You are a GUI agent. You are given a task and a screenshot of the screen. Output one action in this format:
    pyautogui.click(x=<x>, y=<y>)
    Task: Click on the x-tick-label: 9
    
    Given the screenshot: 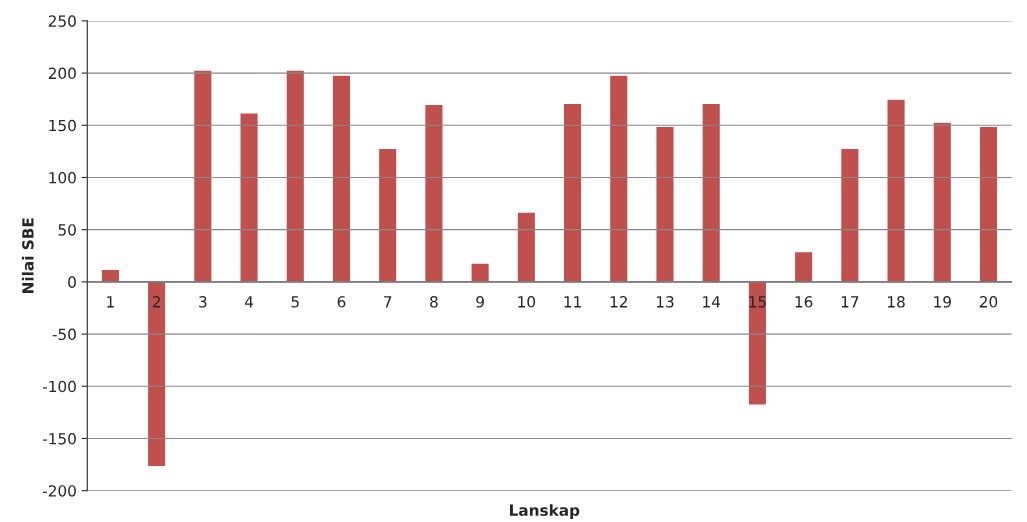 What is the action you would take?
    pyautogui.click(x=480, y=302)
    